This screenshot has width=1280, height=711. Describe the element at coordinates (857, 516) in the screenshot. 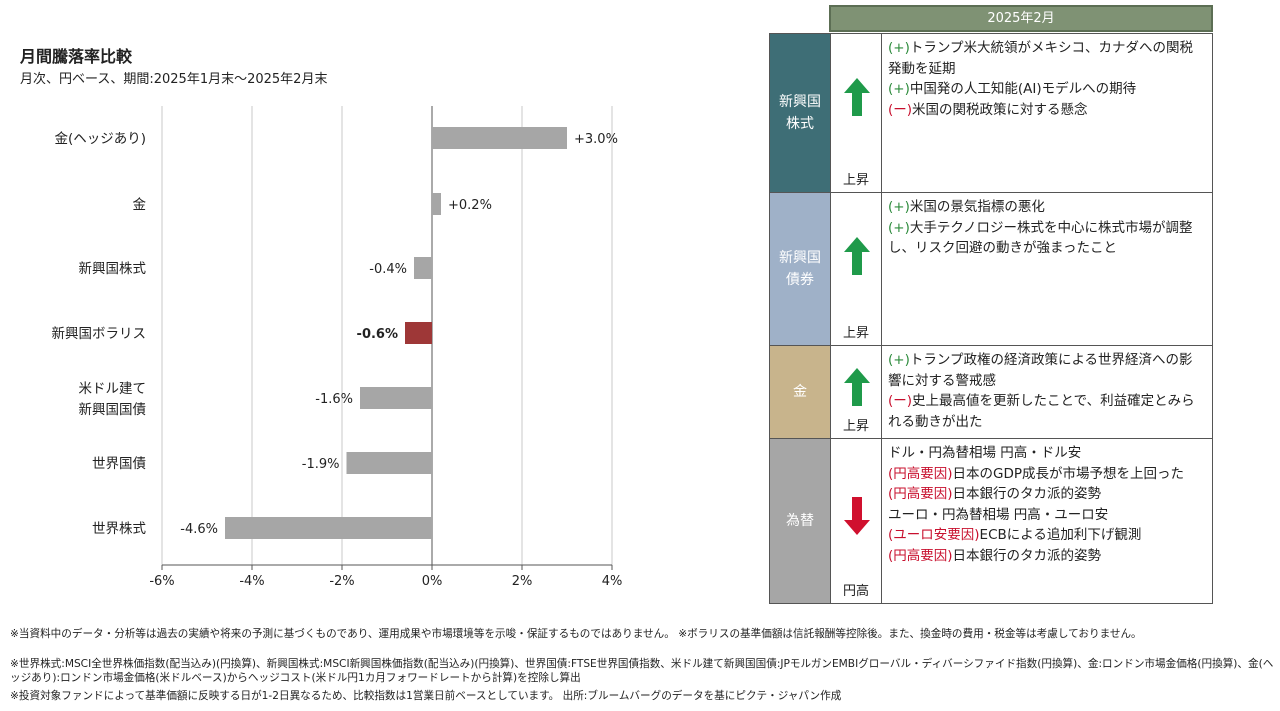

I see `down-arrow-icon` at that location.